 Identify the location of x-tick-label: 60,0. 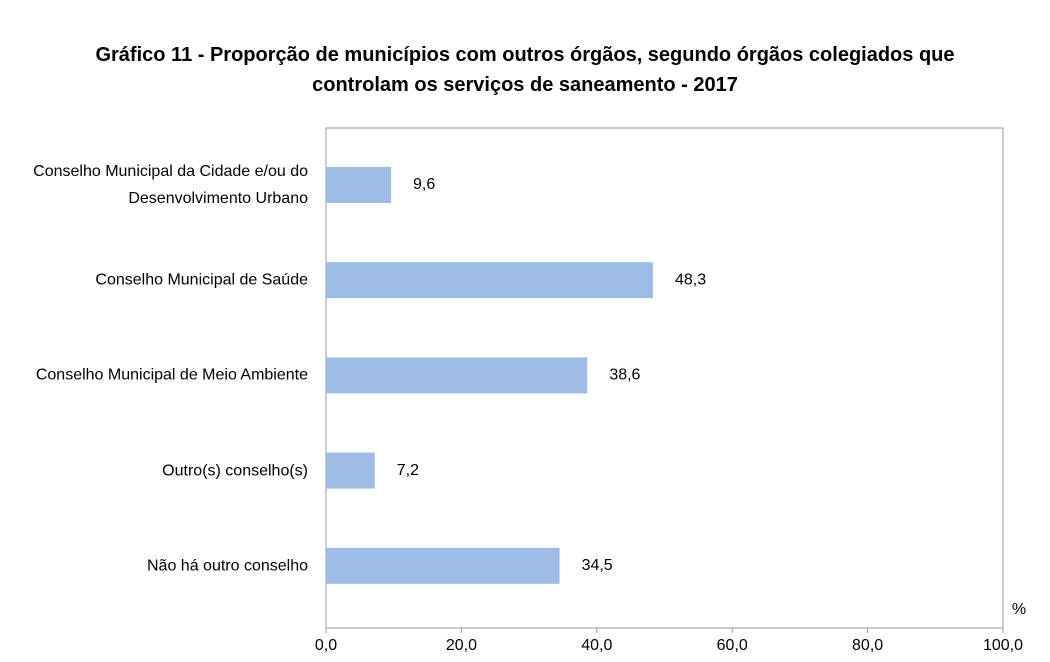
(732, 645).